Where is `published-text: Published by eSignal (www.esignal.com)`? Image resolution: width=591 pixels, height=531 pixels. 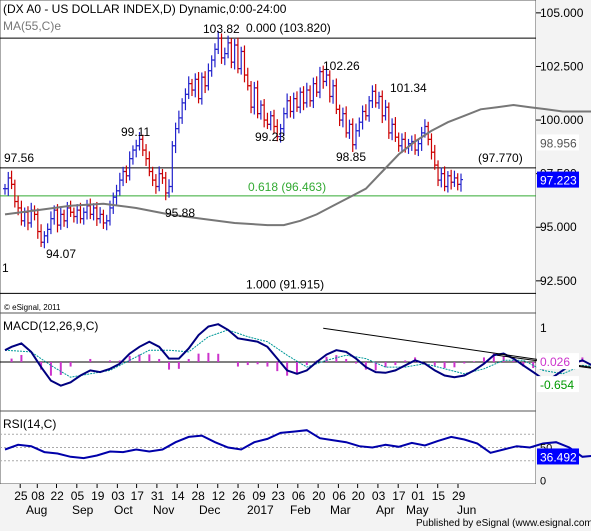 published-text: Published by eSignal (www.esignal.com) is located at coordinates (503, 523).